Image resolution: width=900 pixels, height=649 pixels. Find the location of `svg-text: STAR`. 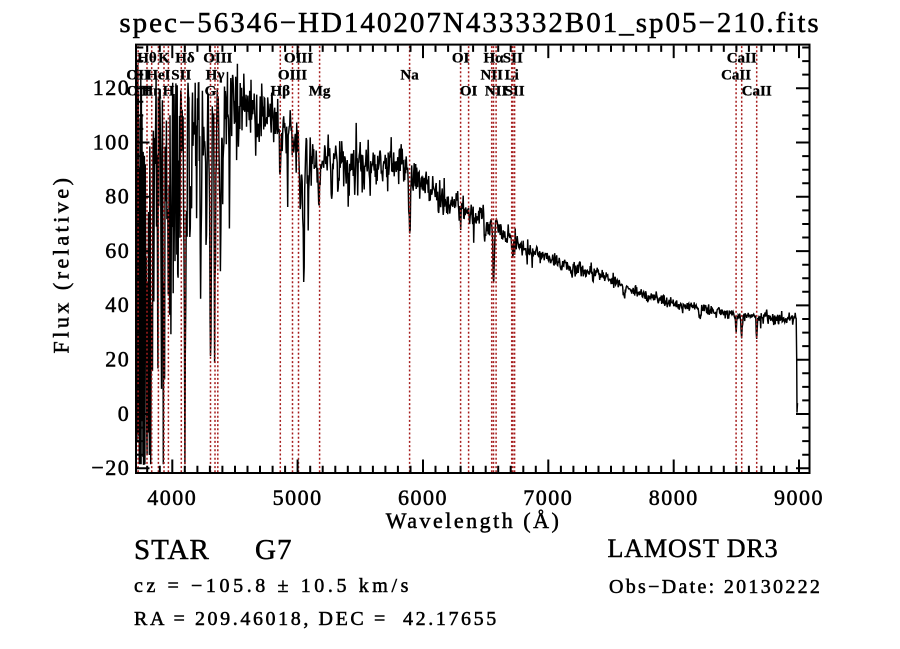

svg-text: STAR is located at coordinates (172, 550).